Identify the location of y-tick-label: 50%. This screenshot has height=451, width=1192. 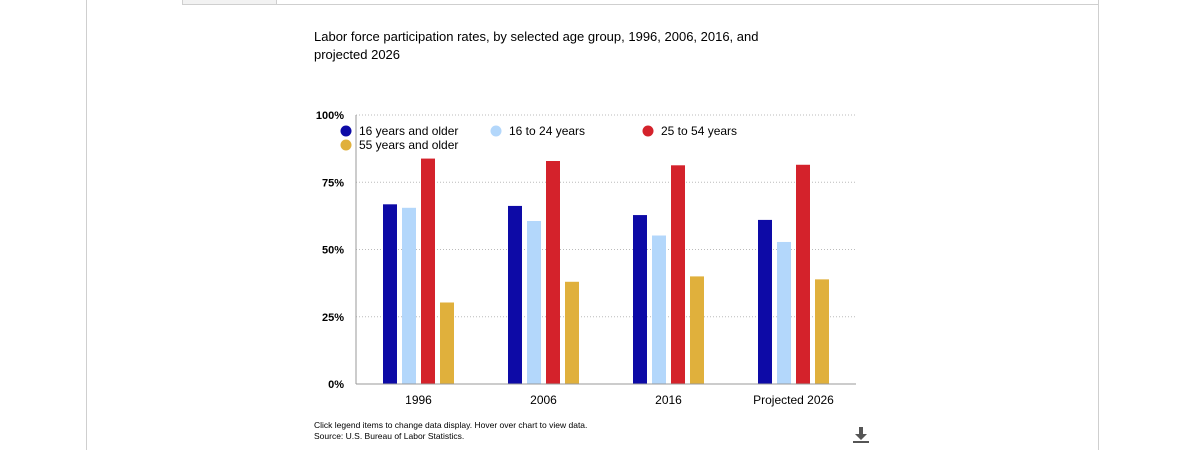
(333, 251).